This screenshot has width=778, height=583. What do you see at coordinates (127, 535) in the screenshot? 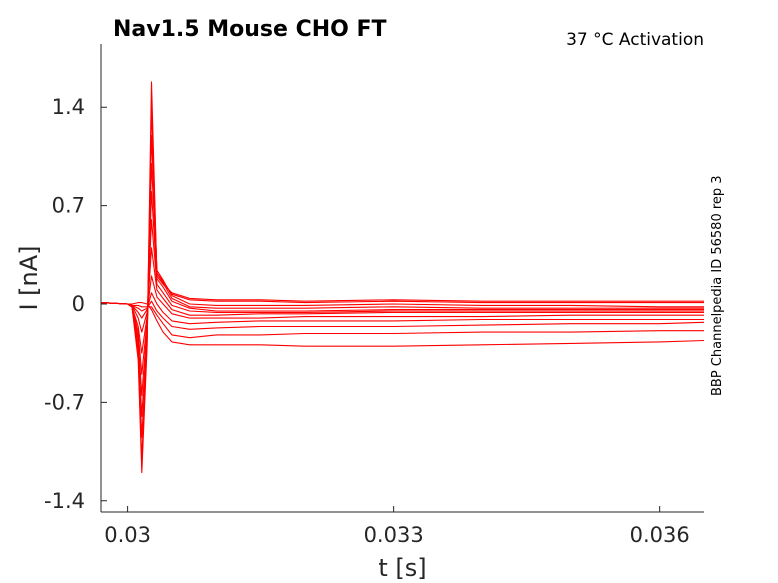
I see `x-tick-label: 0.03` at bounding box center [127, 535].